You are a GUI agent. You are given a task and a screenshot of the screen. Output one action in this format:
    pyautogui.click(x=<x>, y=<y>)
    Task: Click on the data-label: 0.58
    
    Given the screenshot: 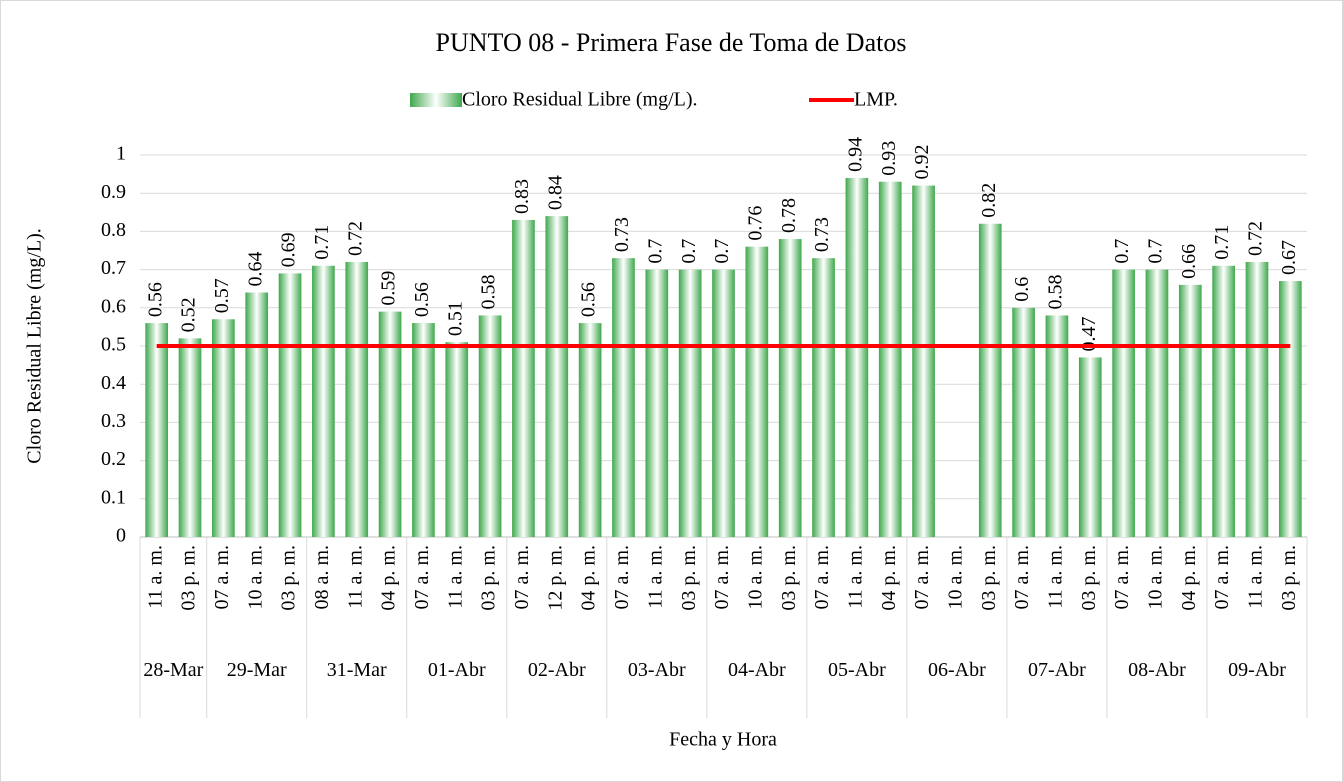 What is the action you would take?
    pyautogui.click(x=1056, y=291)
    